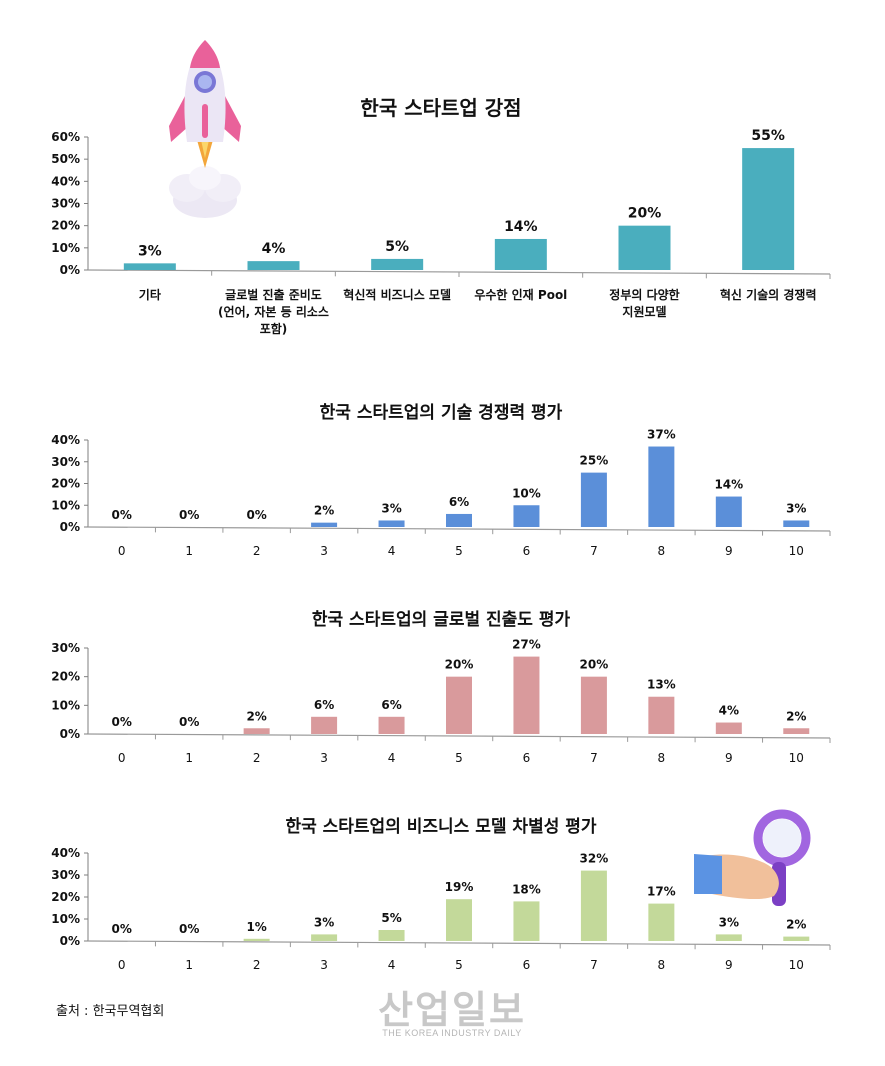  I want to click on y-tick-label: 0%, so click(70, 734).